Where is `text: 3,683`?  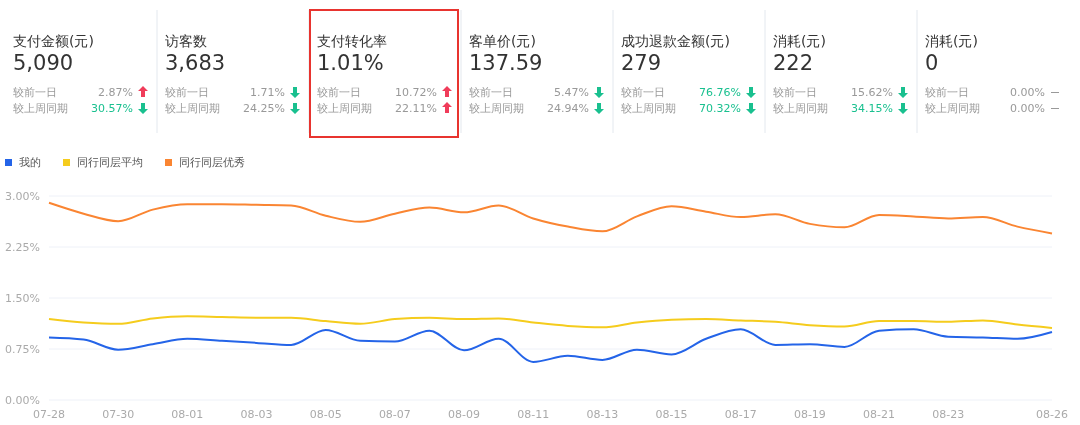 text: 3,683 is located at coordinates (195, 63).